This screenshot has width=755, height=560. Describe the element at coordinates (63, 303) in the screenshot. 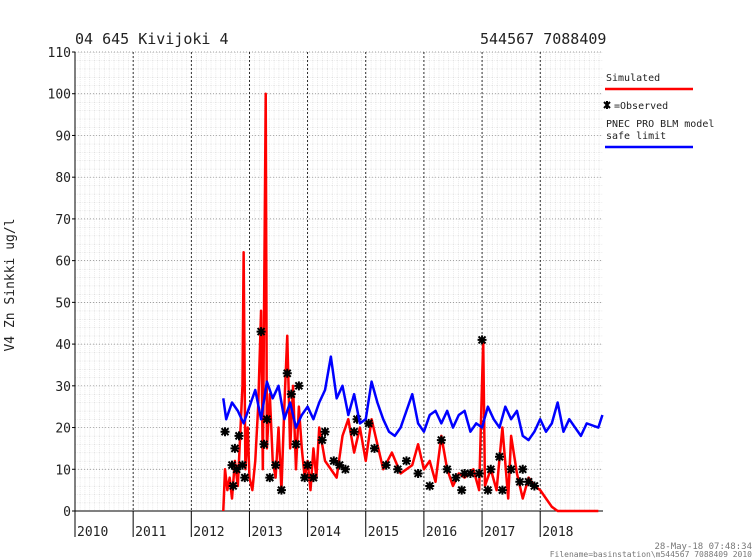

I see `y-tick-label: 50` at that location.